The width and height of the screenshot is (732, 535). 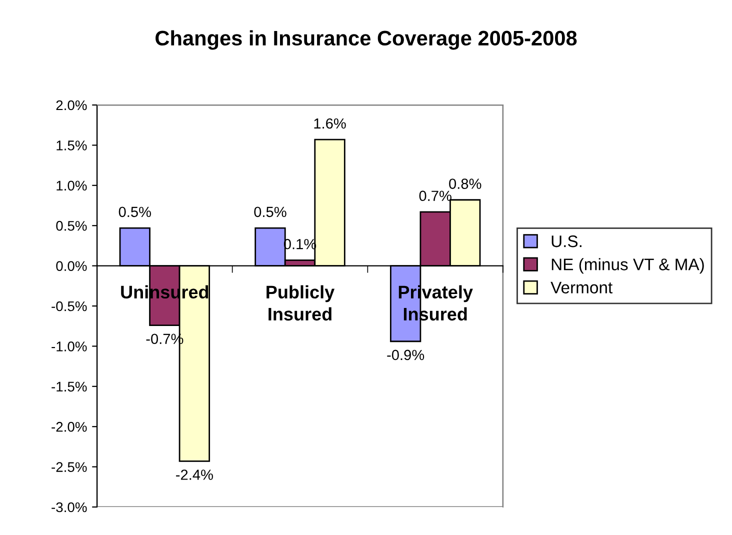 I want to click on legend-label: Vermont, so click(x=581, y=288).